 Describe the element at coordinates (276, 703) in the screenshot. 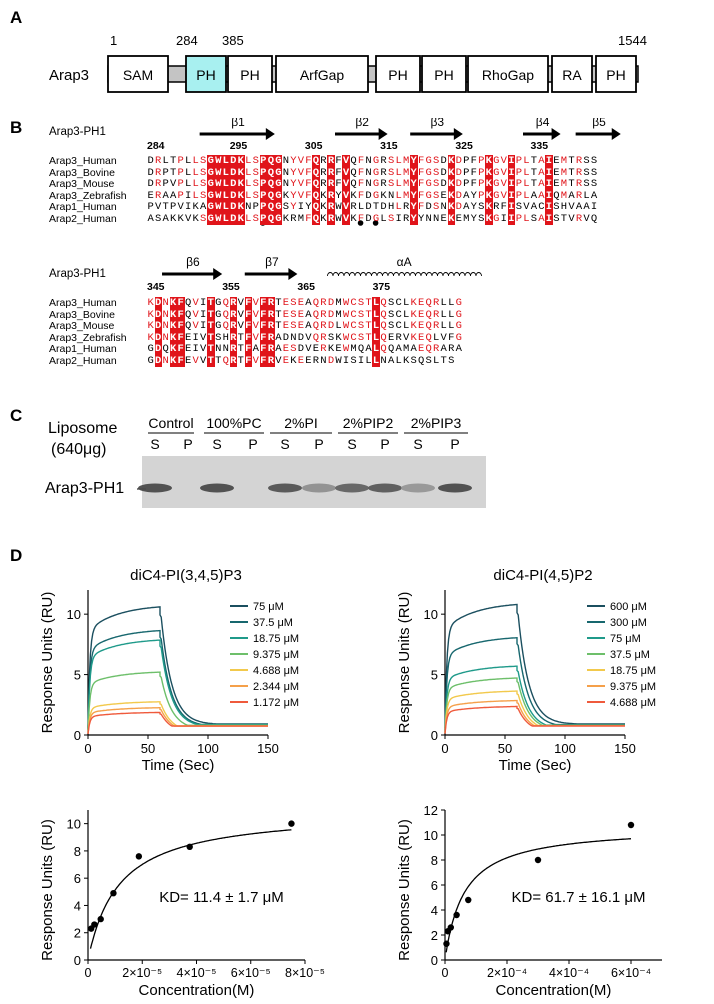

I see `legend-label: 1.172 μM` at that location.